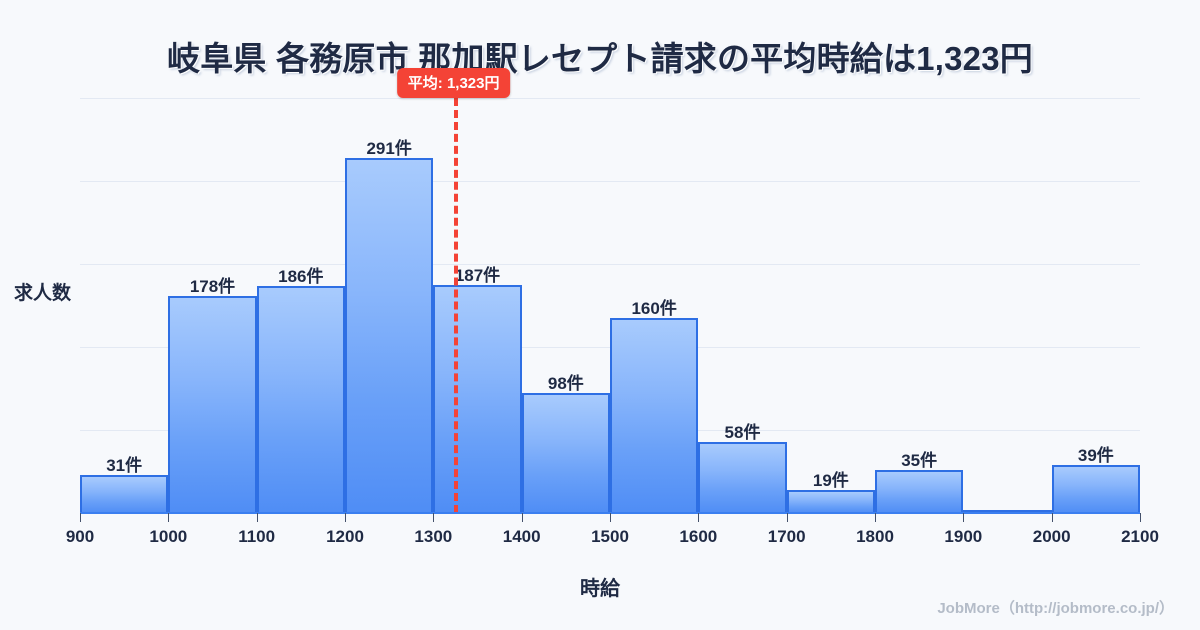 This screenshot has width=1200, height=630. I want to click on x-tick-label: 1700, so click(786, 536).